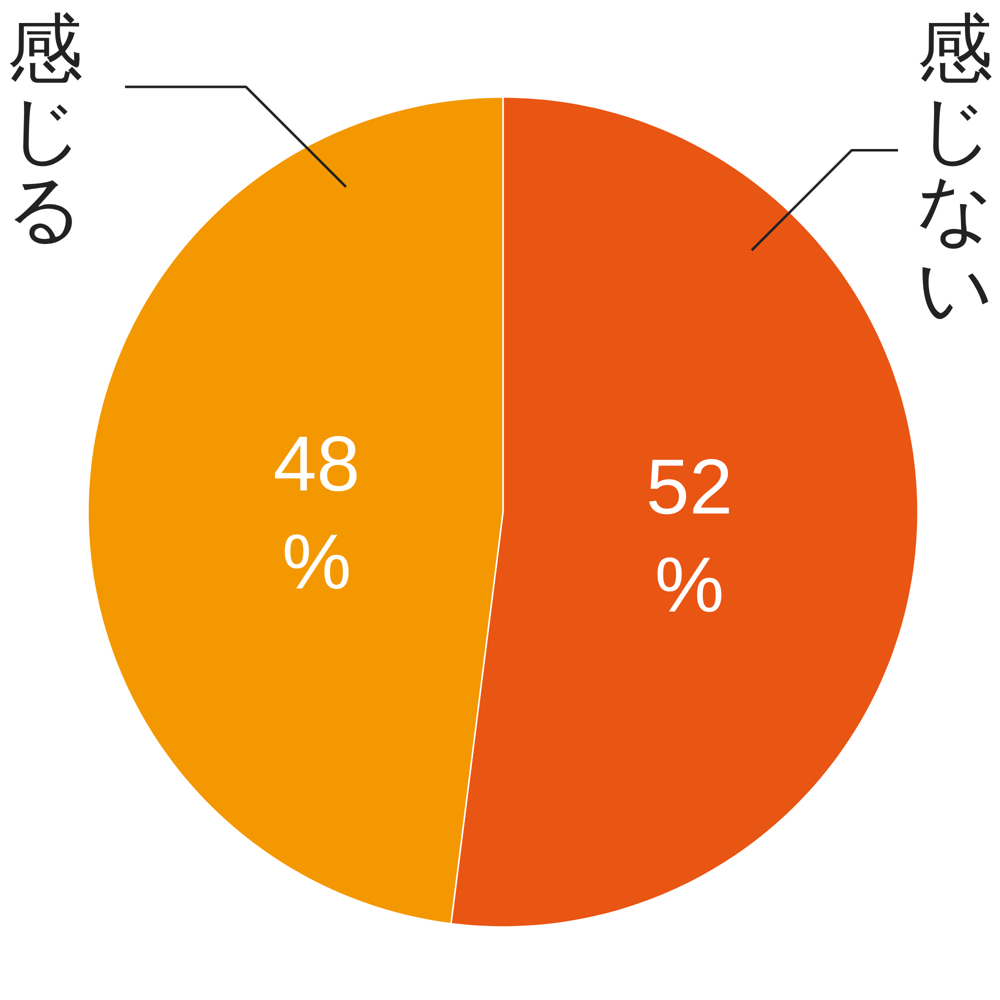  I want to click on slice-label: 感じない, so click(955, 168).